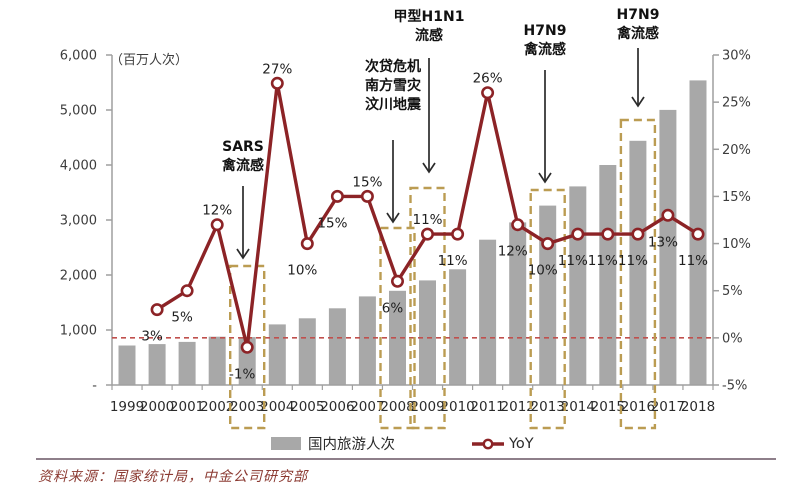 The image size is (800, 500). What do you see at coordinates (157, 364) in the screenshot?
I see `bar-2000` at bounding box center [157, 364].